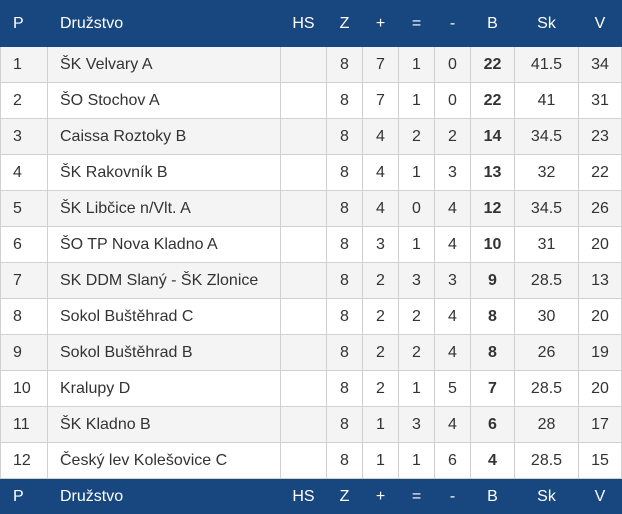  Describe the element at coordinates (24, 388) in the screenshot. I see `rank: 10` at that location.